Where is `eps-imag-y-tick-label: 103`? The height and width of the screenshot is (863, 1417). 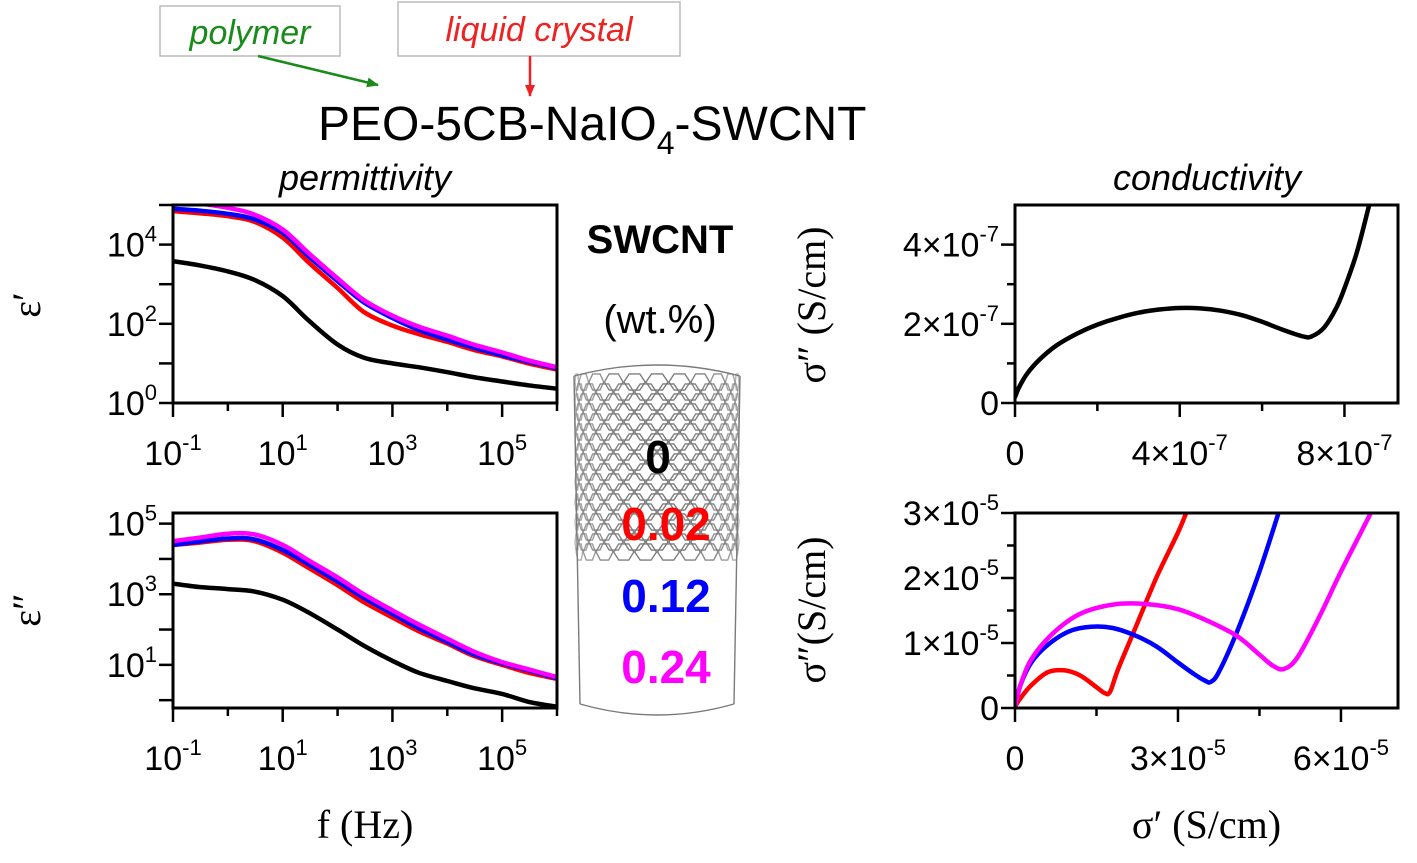 eps-imag-y-tick-label: 103 is located at coordinates (132, 592).